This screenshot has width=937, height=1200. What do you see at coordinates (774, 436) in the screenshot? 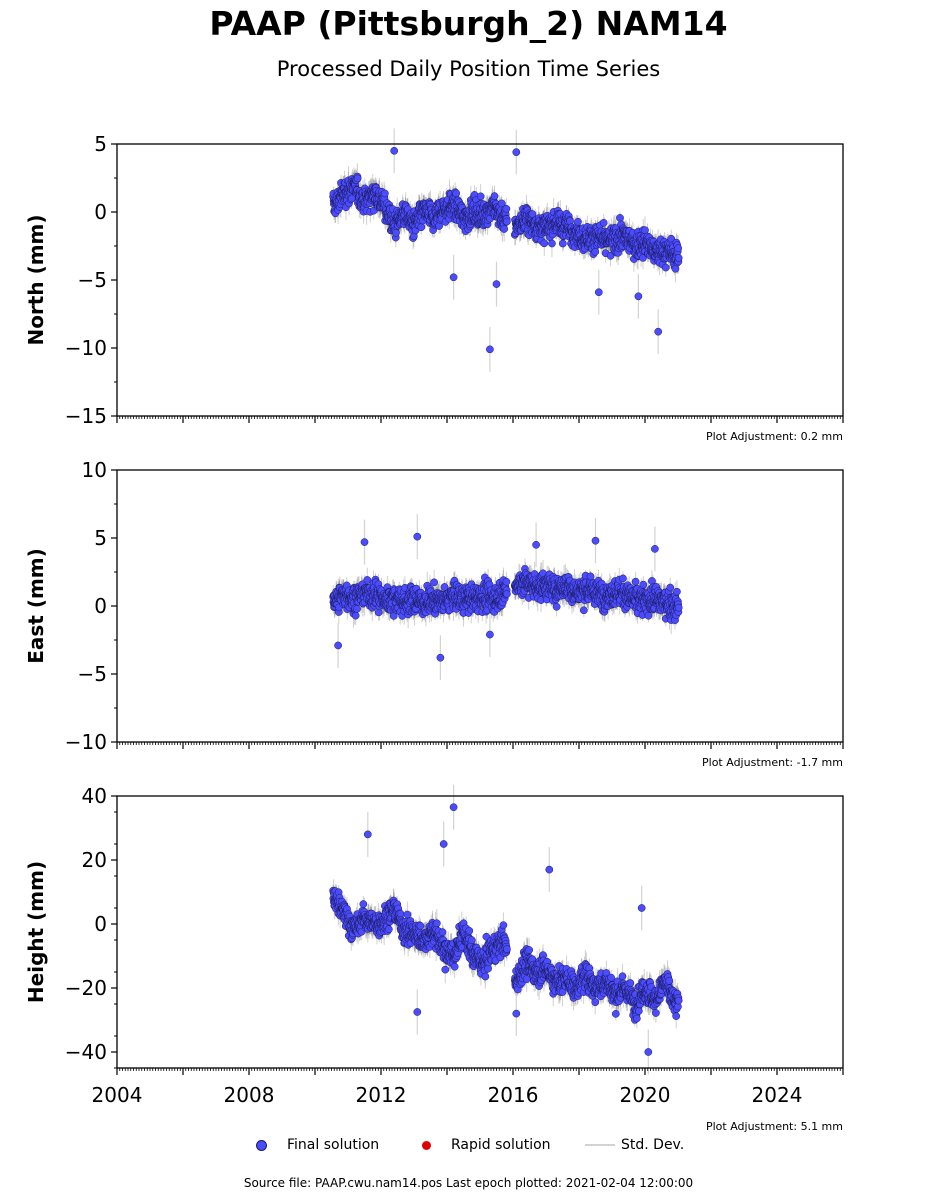
I see `plot-adjustment: Plot Adjustment: 0.2 mm` at bounding box center [774, 436].